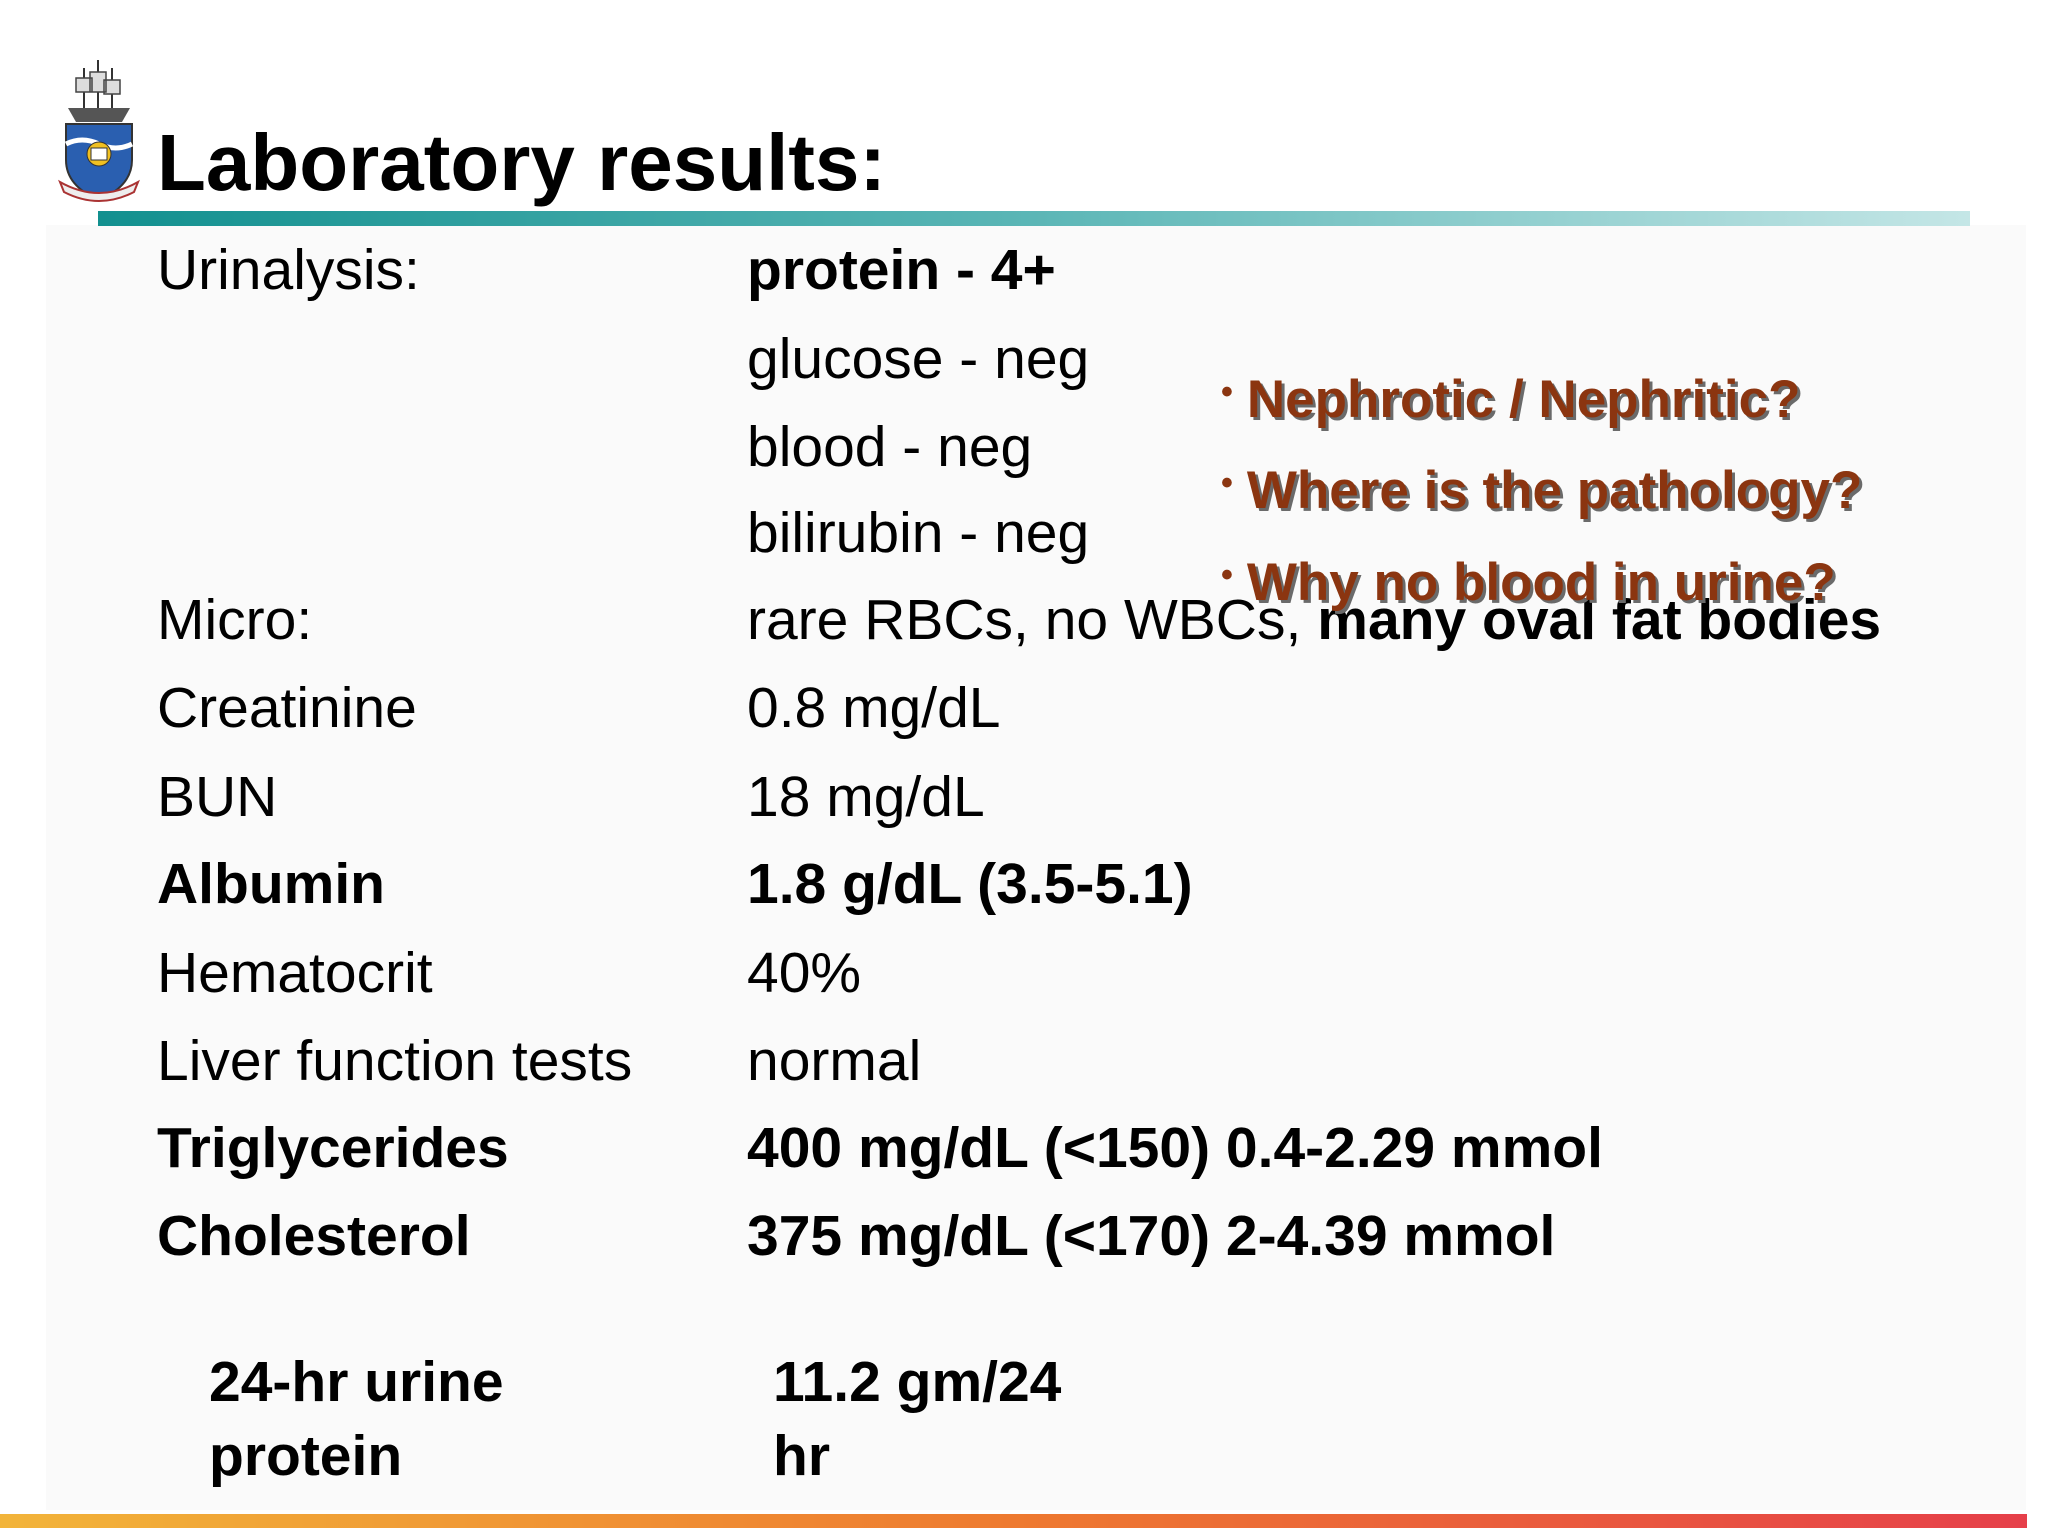 This screenshot has height=1536, width=2048. I want to click on row-value: 1.8 g/dL (3.5-5.1), so click(970, 884).